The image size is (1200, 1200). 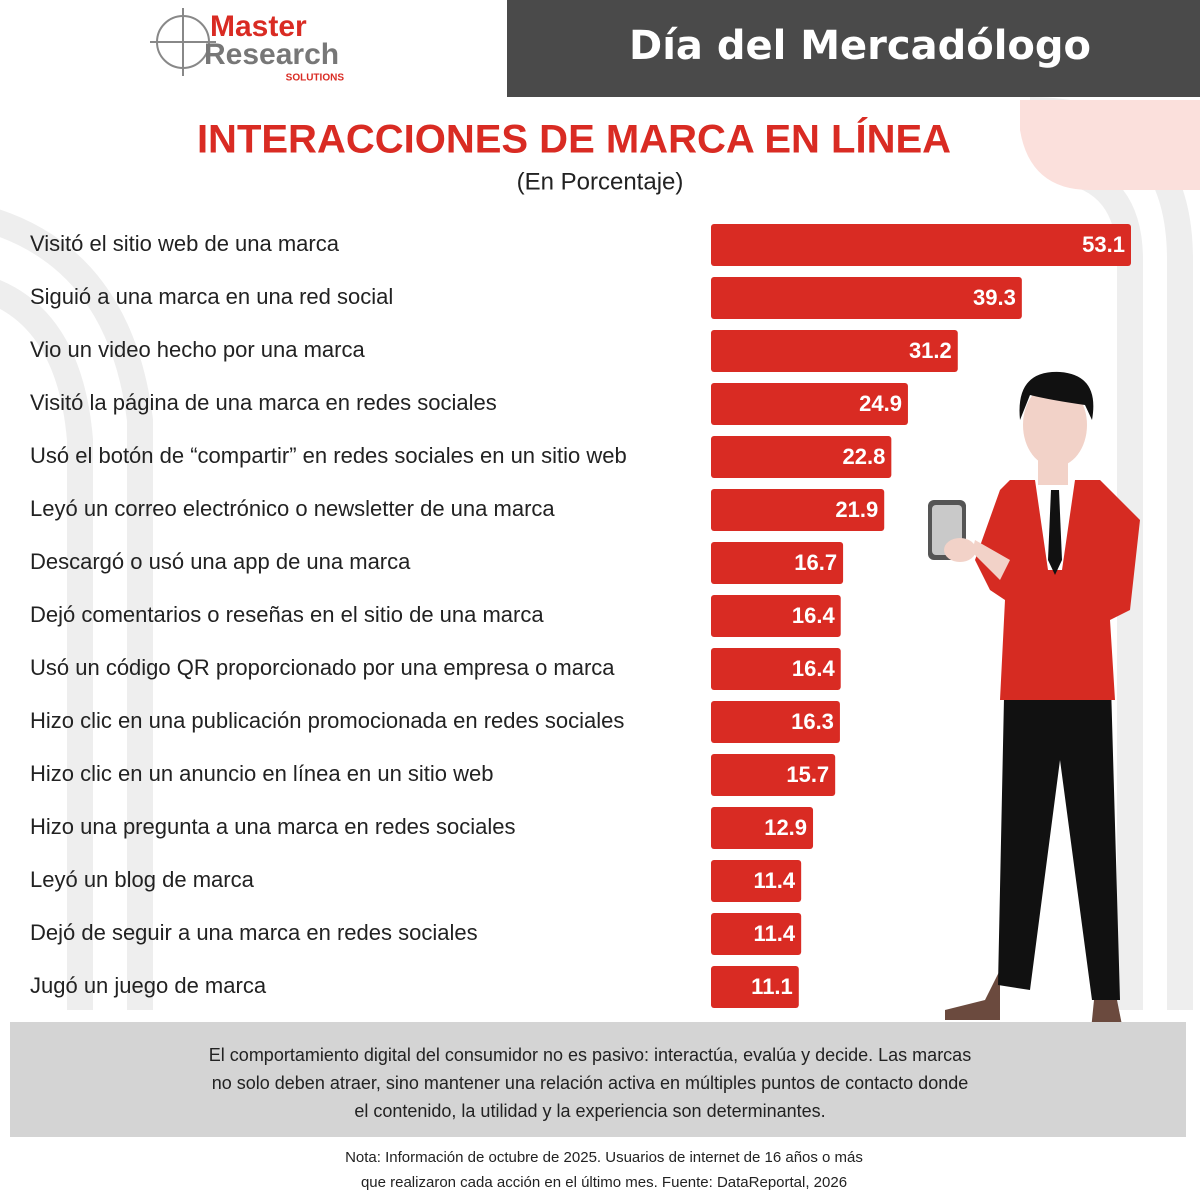 What do you see at coordinates (220, 561) in the screenshot?
I see `category-label: Descargó o usó una app de una marca` at bounding box center [220, 561].